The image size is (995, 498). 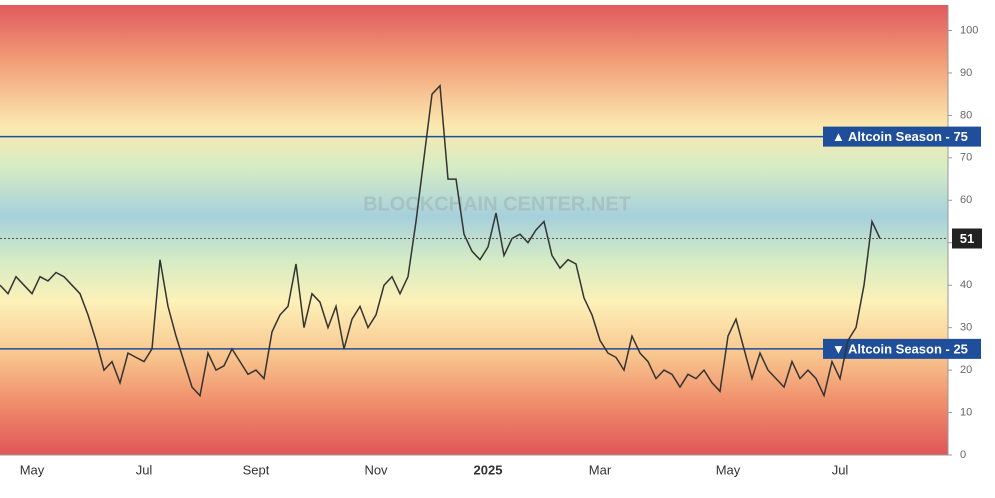 What do you see at coordinates (488, 469) in the screenshot?
I see `x-tick-label: 2025` at bounding box center [488, 469].